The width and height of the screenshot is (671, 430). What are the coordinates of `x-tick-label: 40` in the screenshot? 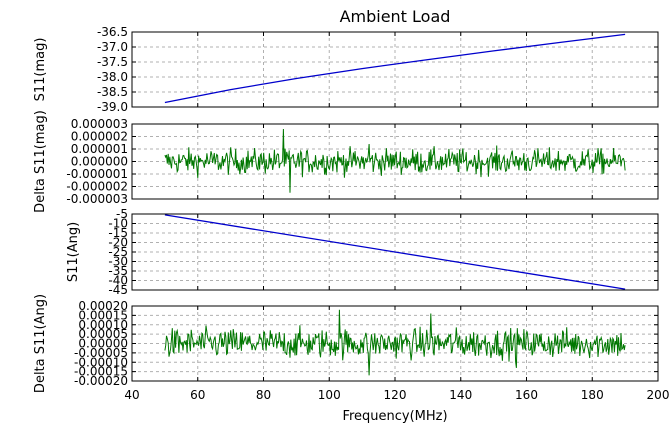 It's located at (131, 395).